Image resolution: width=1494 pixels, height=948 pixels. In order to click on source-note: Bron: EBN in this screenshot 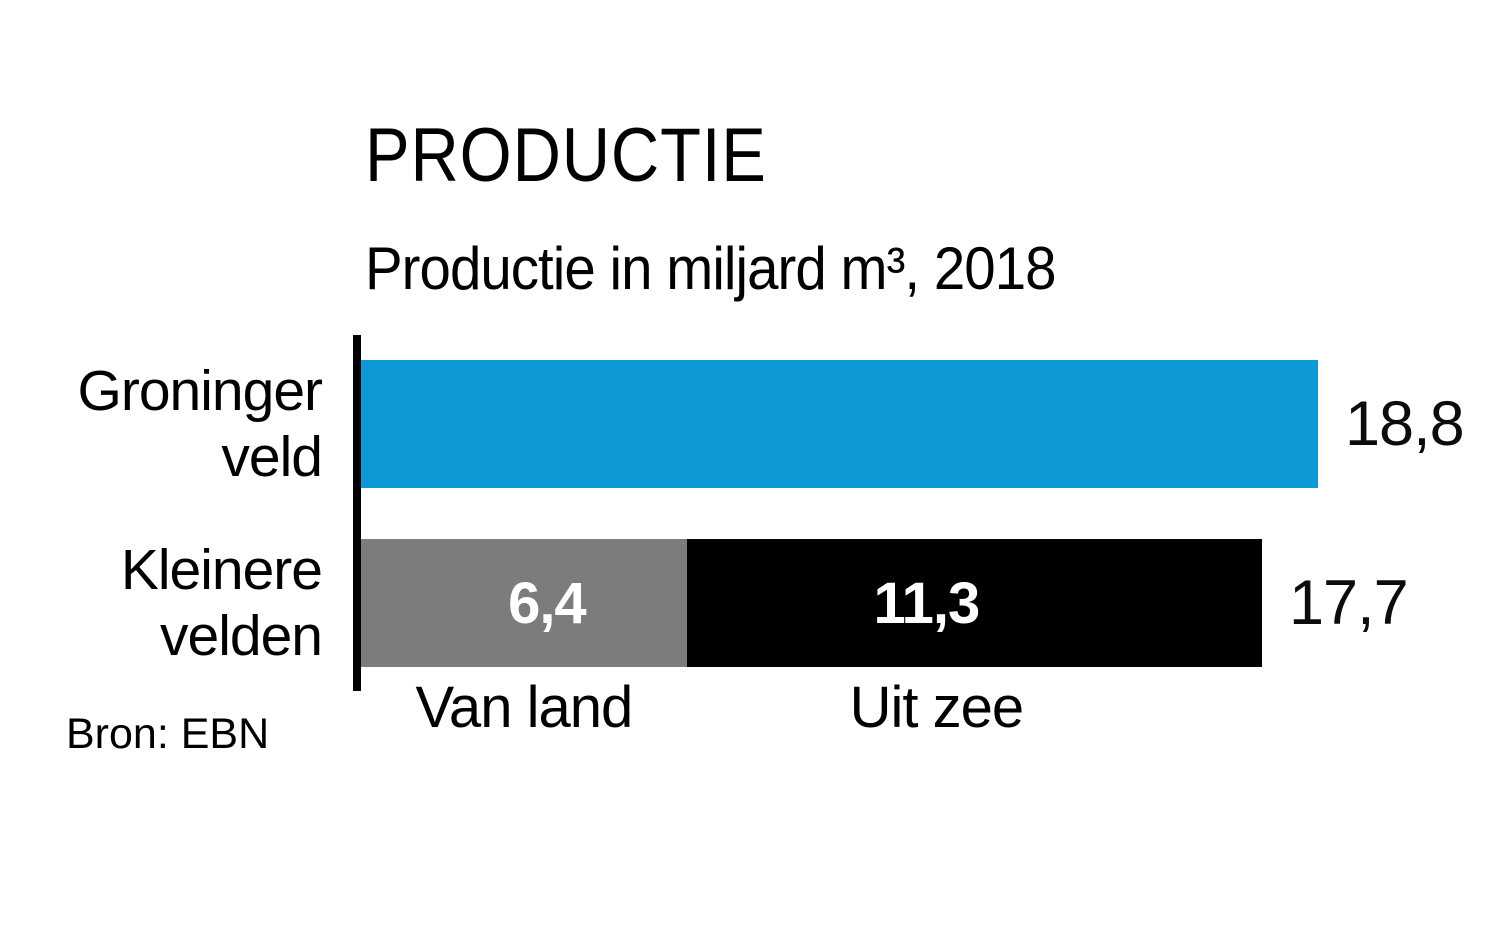, I will do `click(168, 734)`.